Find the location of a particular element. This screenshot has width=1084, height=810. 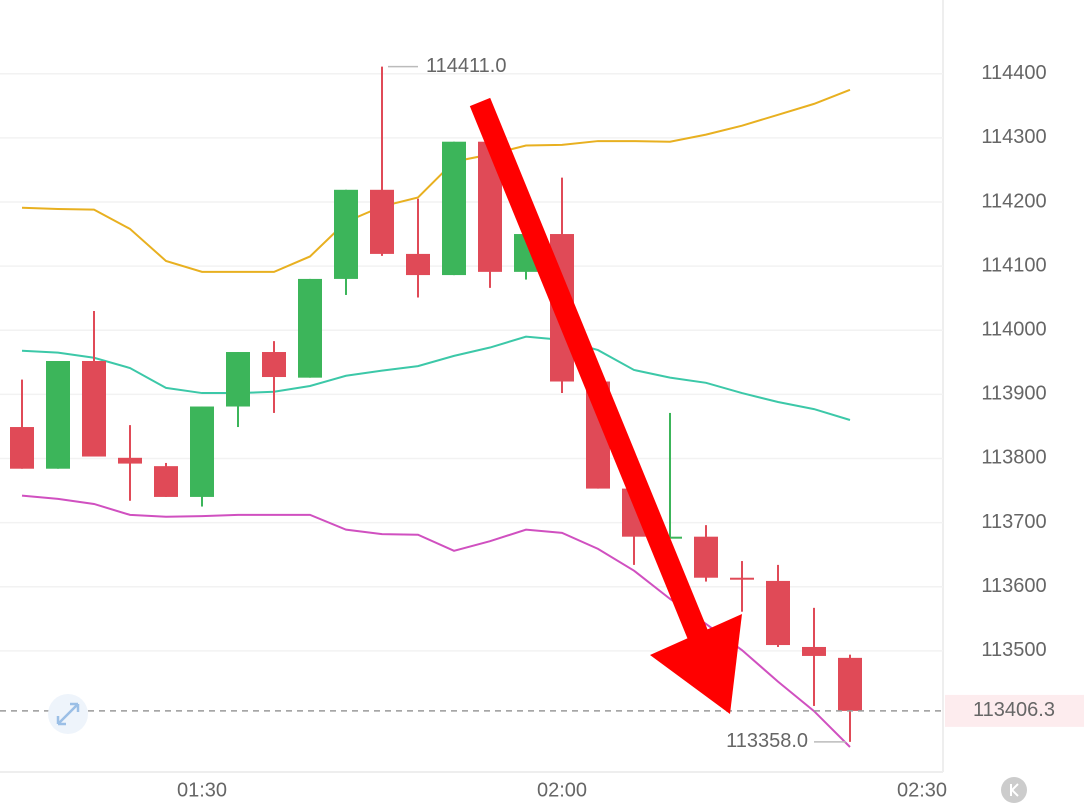

y-tick-label: 113800 is located at coordinates (1013, 458).